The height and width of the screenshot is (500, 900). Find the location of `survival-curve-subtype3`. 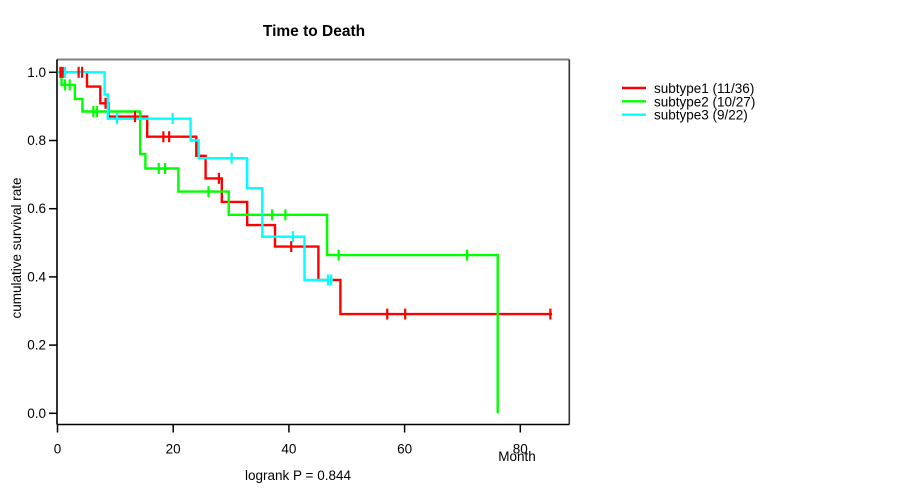

survival-curve-subtype3 is located at coordinates (195, 176).